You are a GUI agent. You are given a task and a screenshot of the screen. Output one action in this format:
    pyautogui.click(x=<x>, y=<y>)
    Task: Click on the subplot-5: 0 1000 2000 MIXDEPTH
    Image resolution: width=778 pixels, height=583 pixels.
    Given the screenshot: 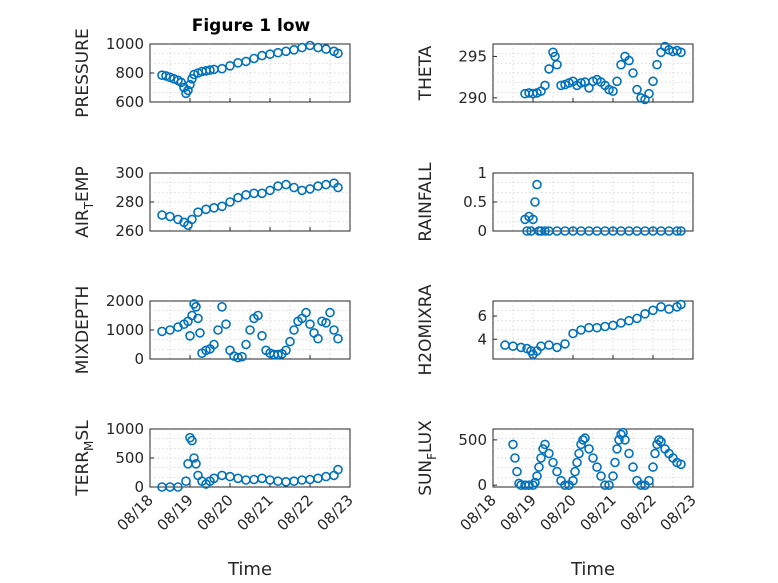 What is the action you would take?
    pyautogui.click(x=212, y=330)
    